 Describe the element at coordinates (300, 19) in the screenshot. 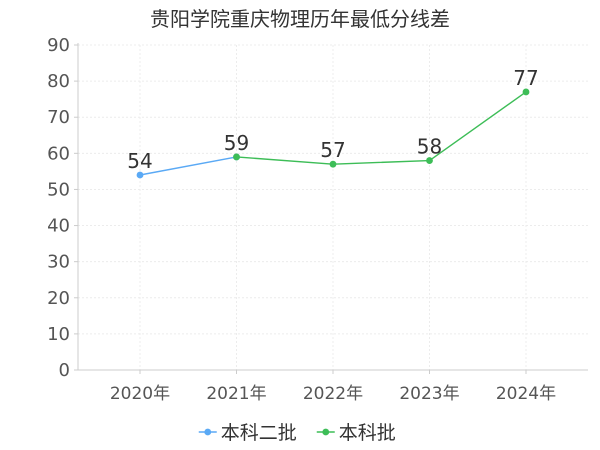

I see `chart-title: 贵阳学院重庆物理历年最低分线差` at that location.